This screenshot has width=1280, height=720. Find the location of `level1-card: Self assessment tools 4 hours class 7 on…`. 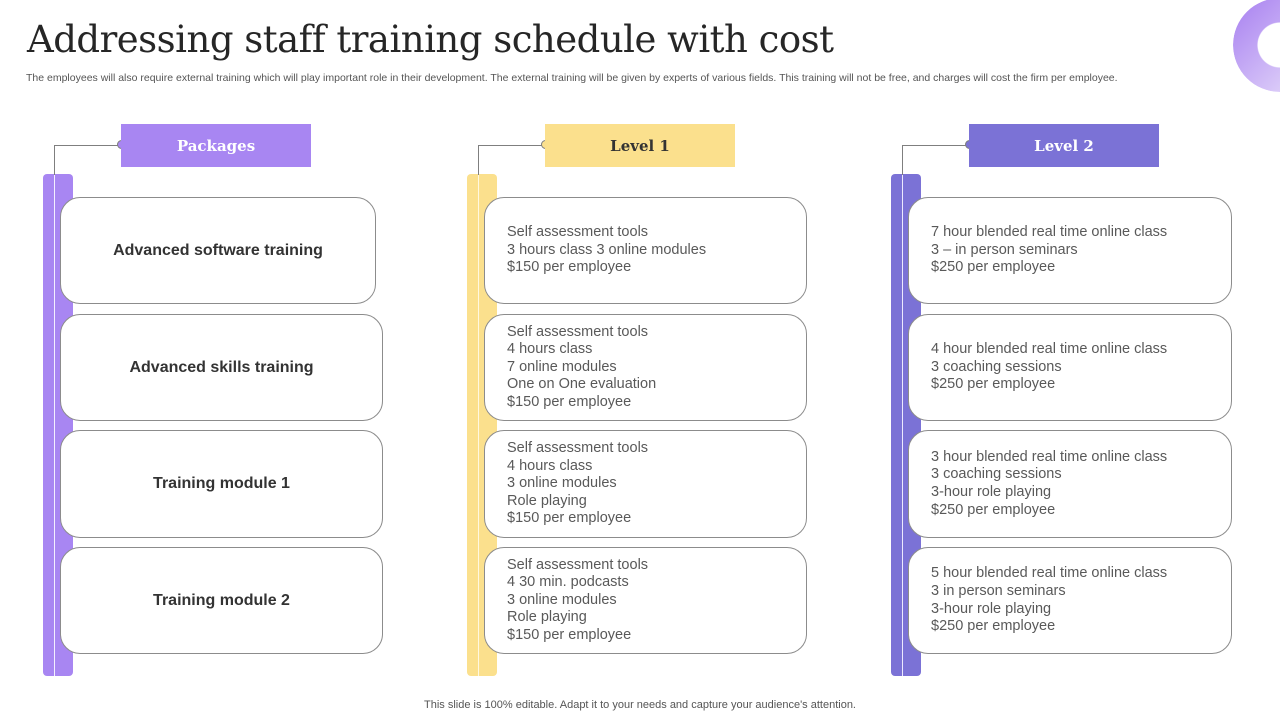

level1-card: Self assessment tools 4 hours class 7 on… is located at coordinates (645, 367).